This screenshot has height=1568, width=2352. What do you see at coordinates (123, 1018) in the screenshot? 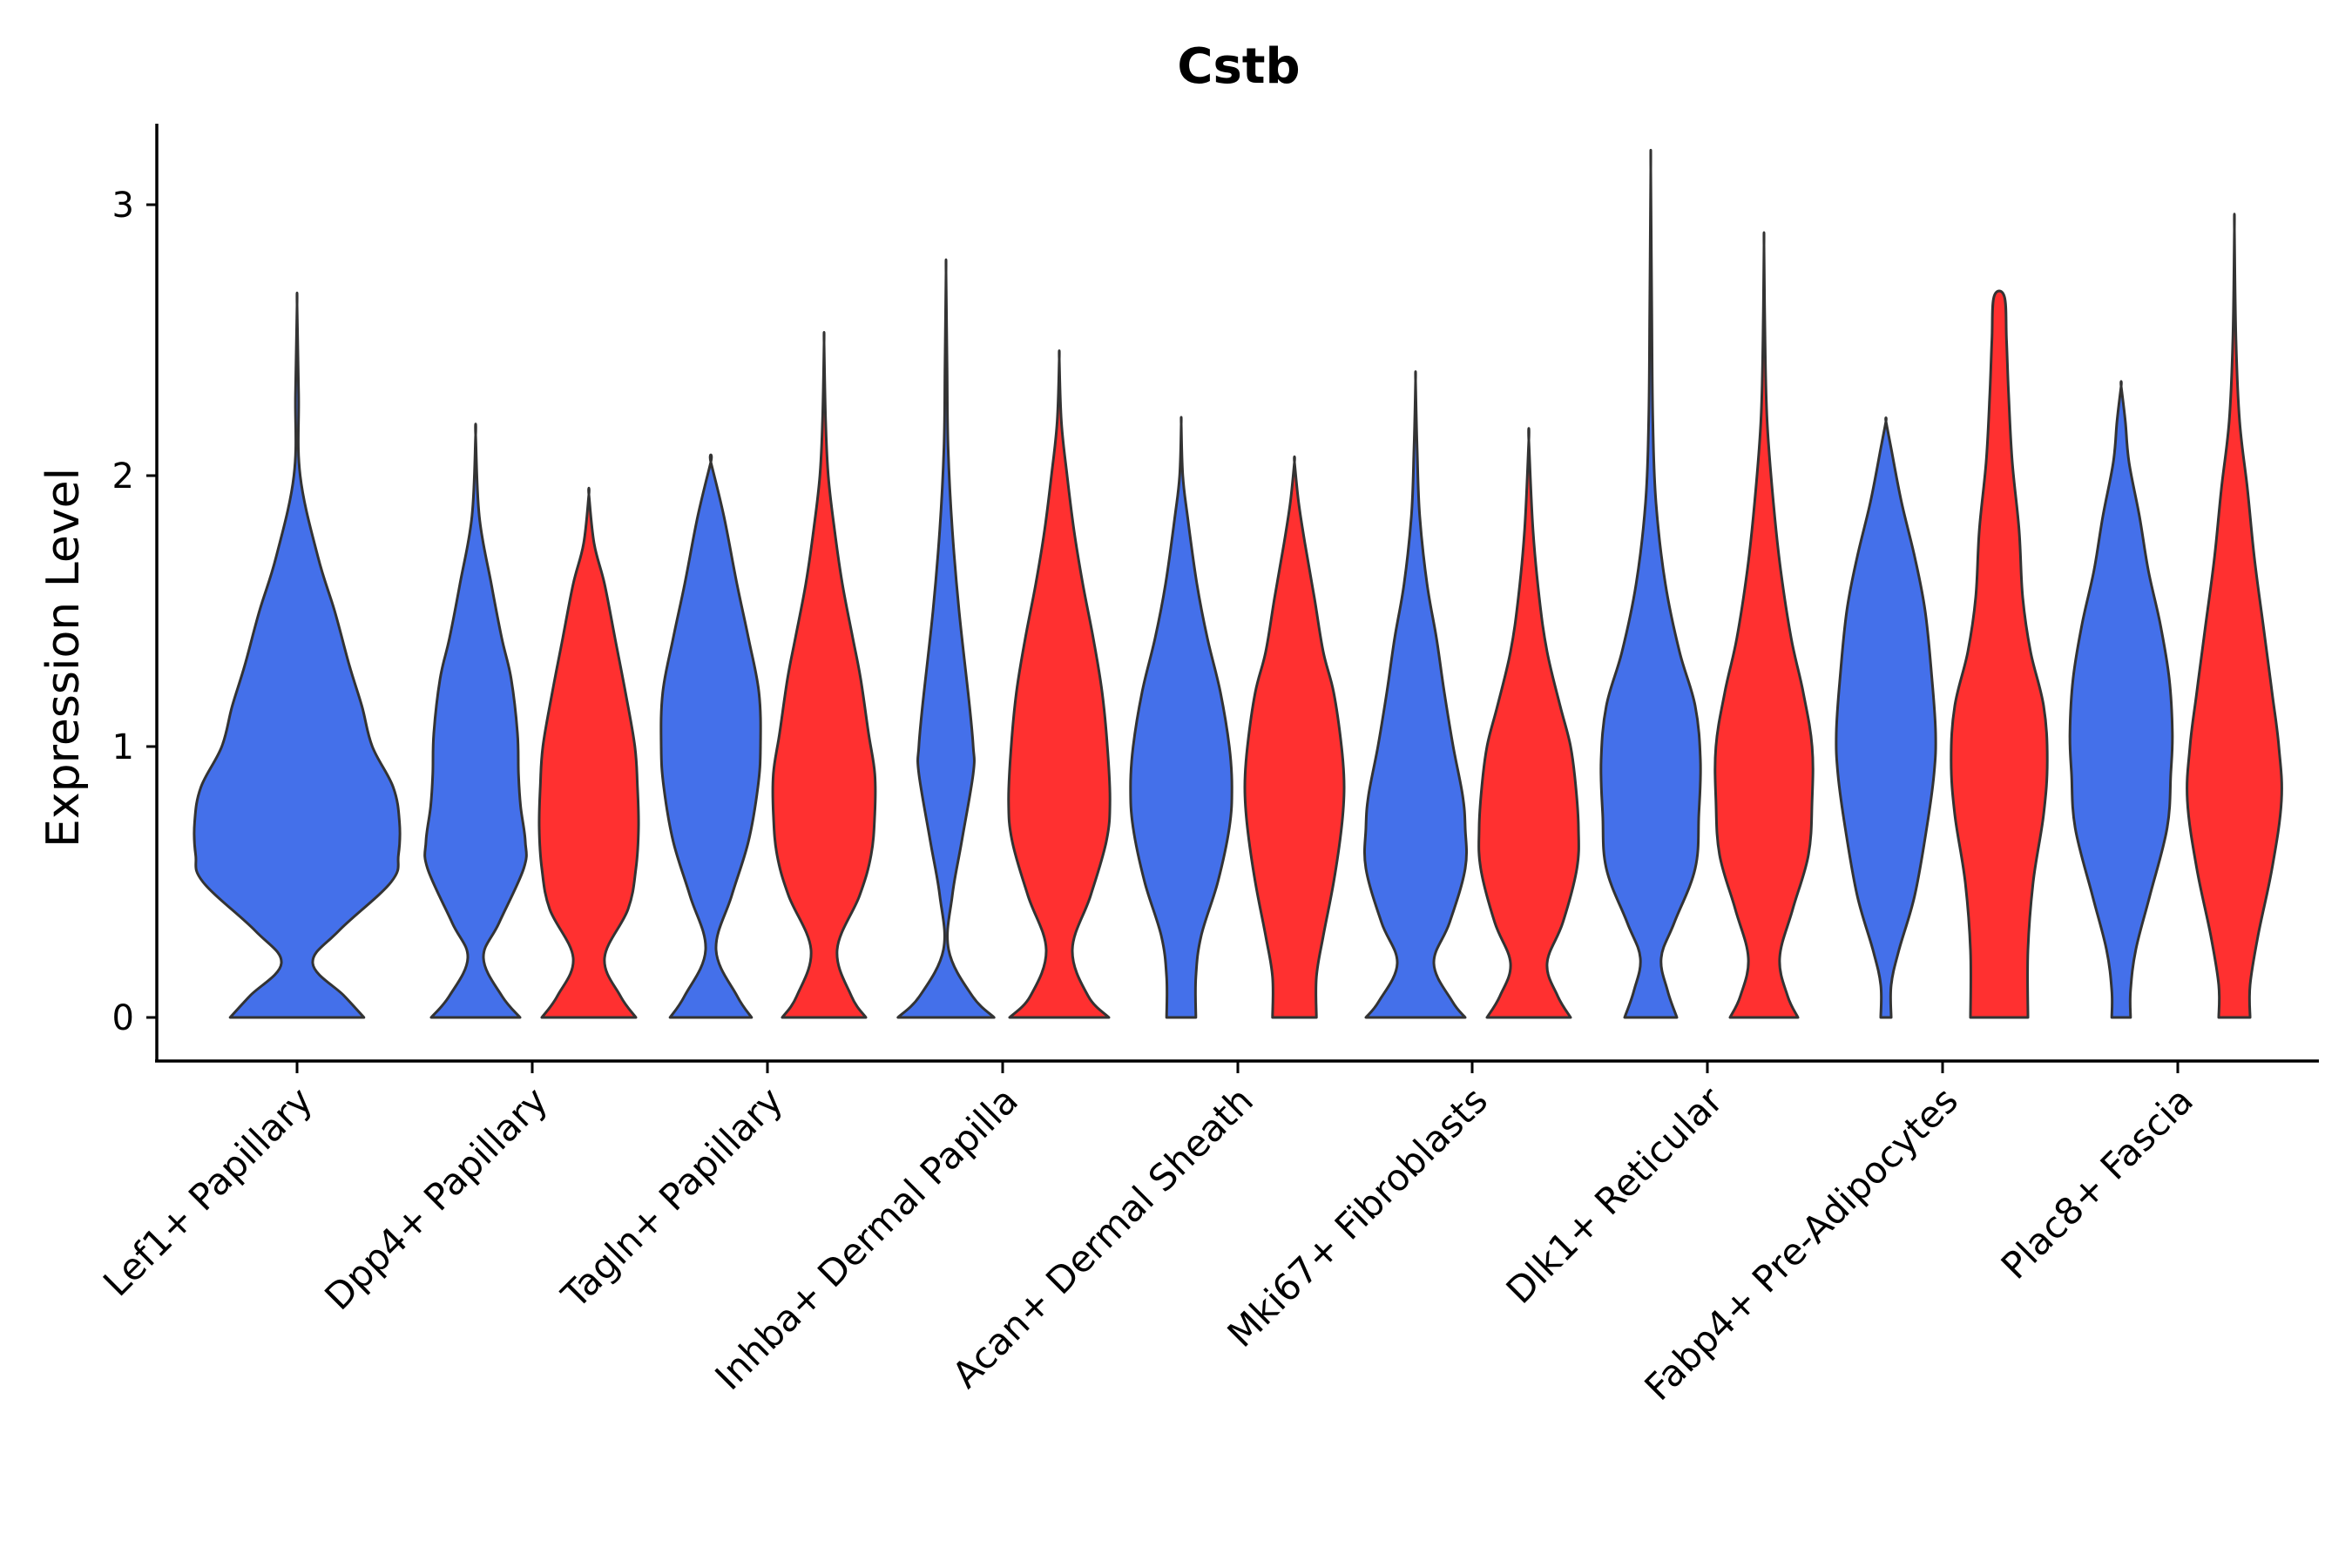
I see `y-tick-label: 0` at bounding box center [123, 1018].